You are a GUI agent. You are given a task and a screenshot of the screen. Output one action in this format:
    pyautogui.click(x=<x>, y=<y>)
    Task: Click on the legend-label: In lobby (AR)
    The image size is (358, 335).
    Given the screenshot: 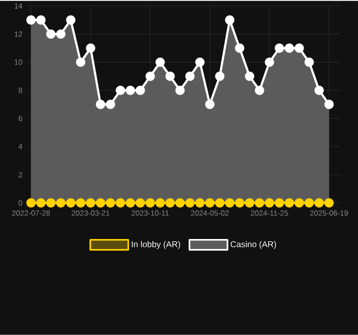 What is the action you would take?
    pyautogui.click(x=156, y=245)
    